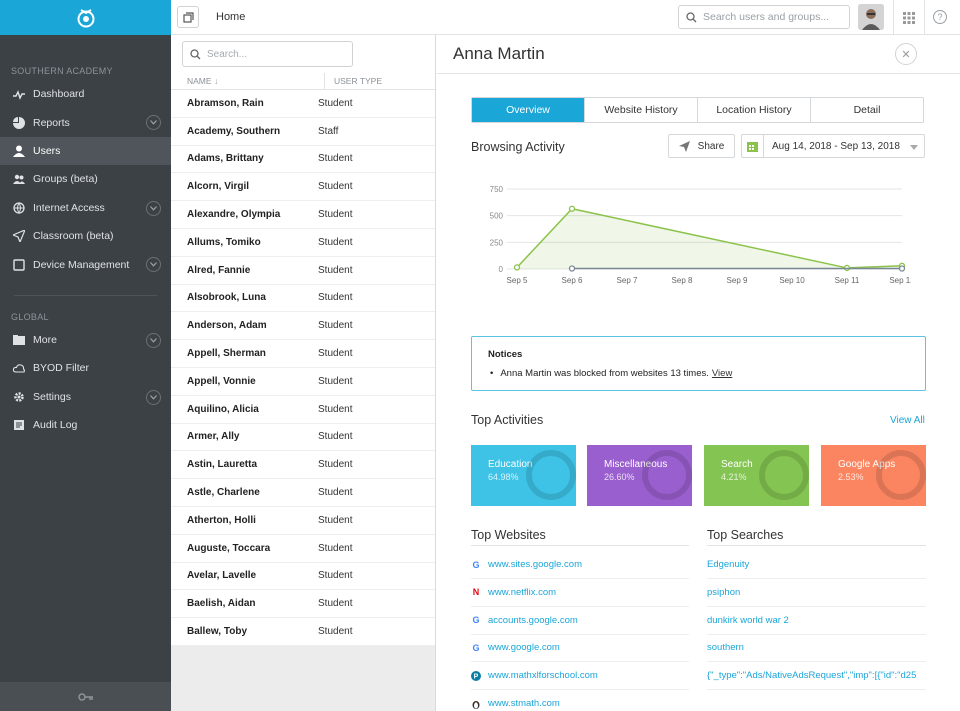 This screenshot has height=711, width=960. What do you see at coordinates (303, 215) in the screenshot?
I see `table-row: Alexandre, Olympia Student` at bounding box center [303, 215].